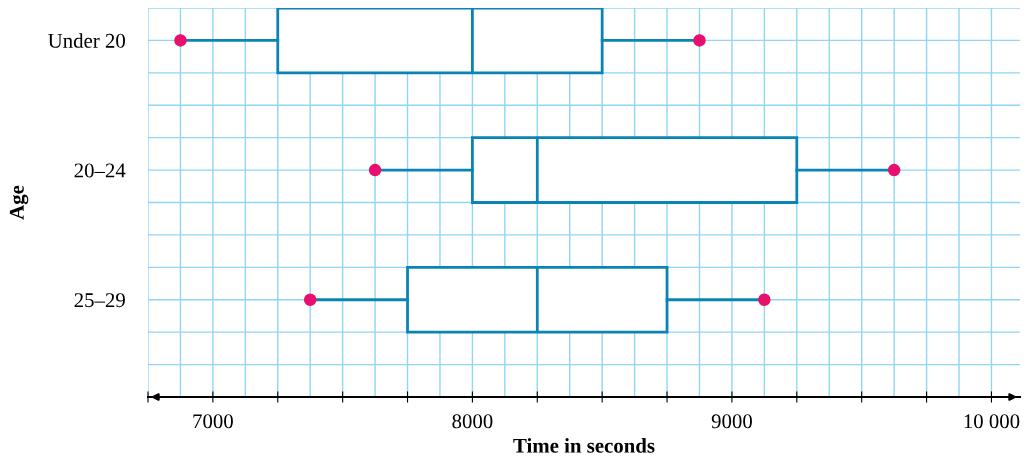 The height and width of the screenshot is (469, 1027). Describe the element at coordinates (731, 421) in the screenshot. I see `x-tick-label: 9000` at that location.